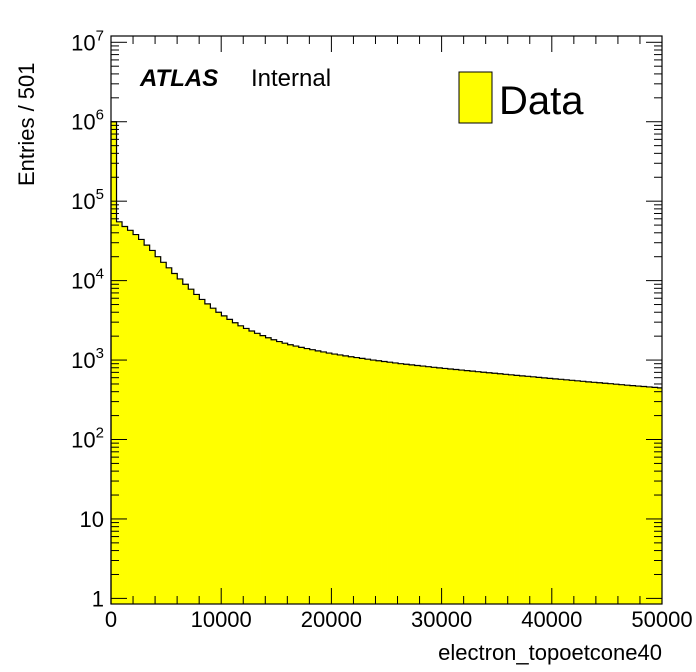 The width and height of the screenshot is (696, 672). I want to click on x-tick-label: 50000, so click(661, 619).